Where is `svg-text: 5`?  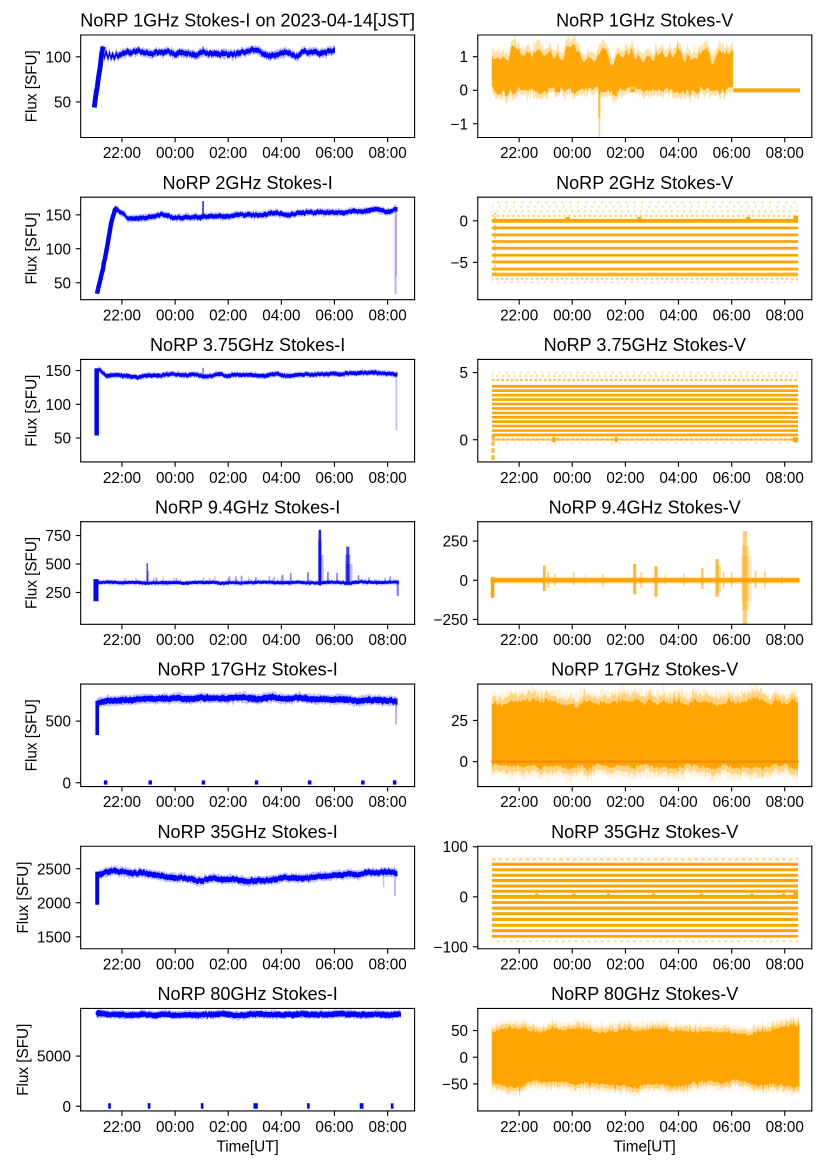
svg-text: 5 is located at coordinates (464, 373).